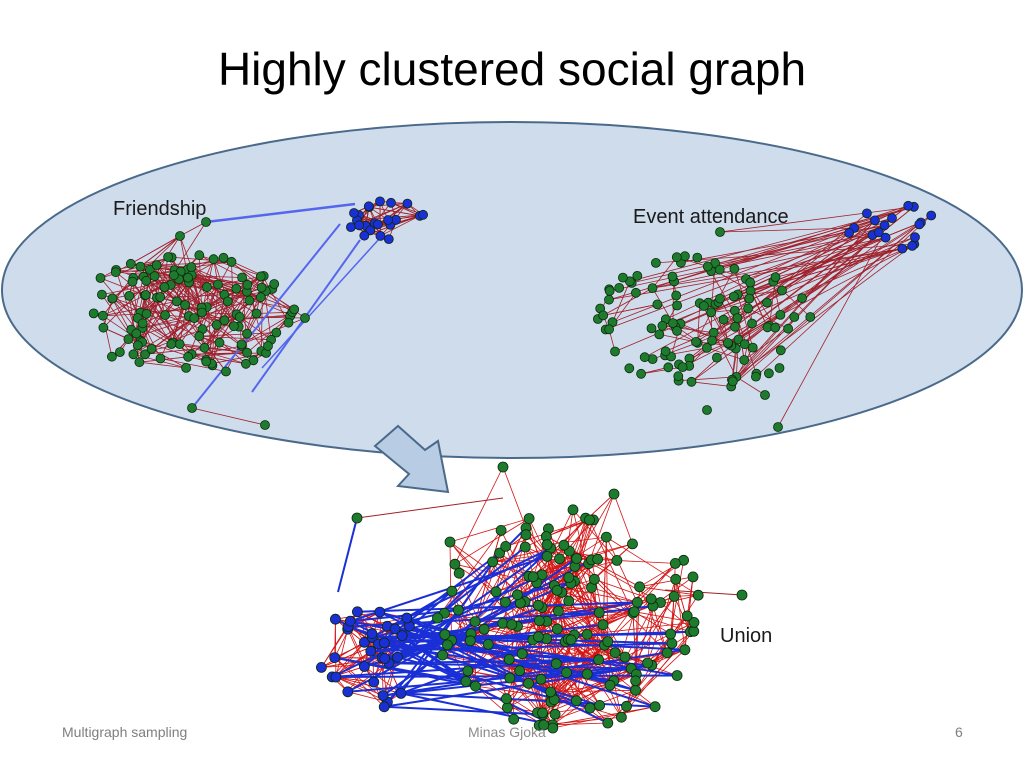 The width and height of the screenshot is (1024, 768). I want to click on friendship-graph, so click(258, 313).